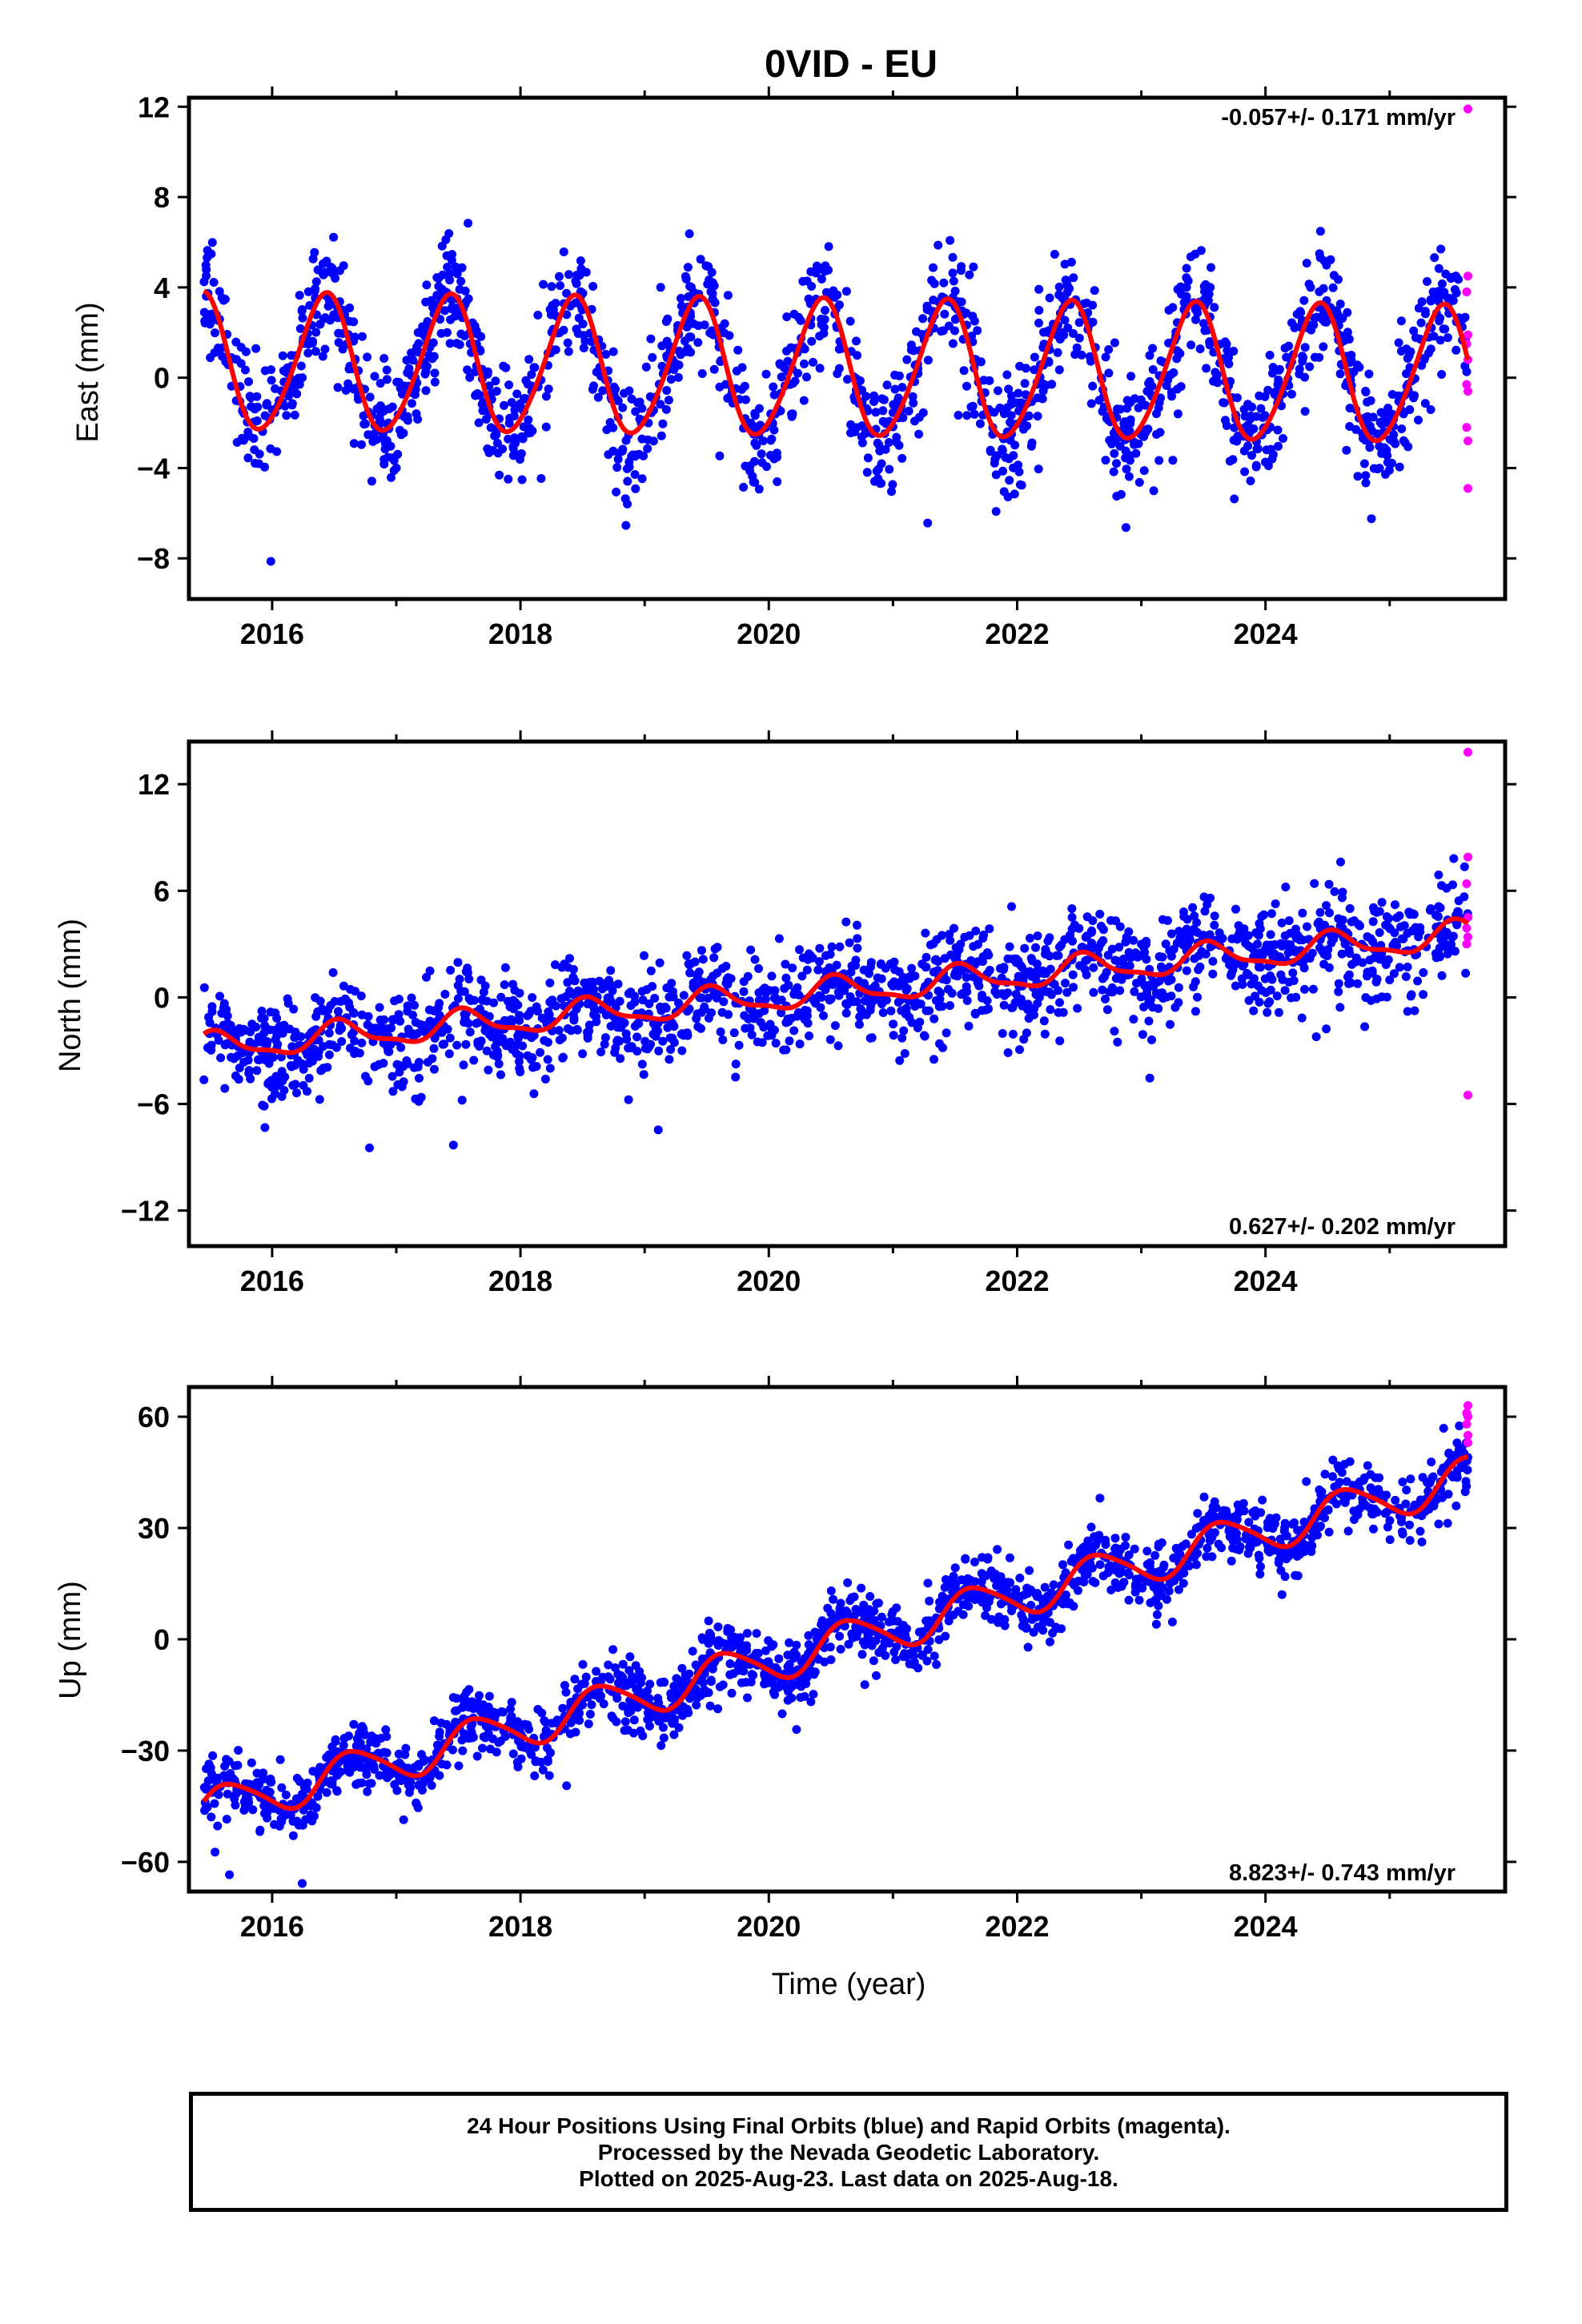 The width and height of the screenshot is (1582, 2324). Describe the element at coordinates (1467, 391) in the screenshot. I see `rapid-orbit-point` at that location.